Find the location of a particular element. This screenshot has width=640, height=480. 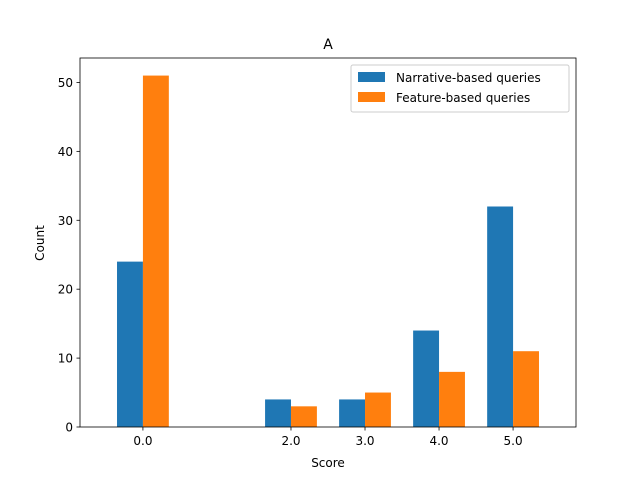

y-axis-label: Count is located at coordinates (40, 243).